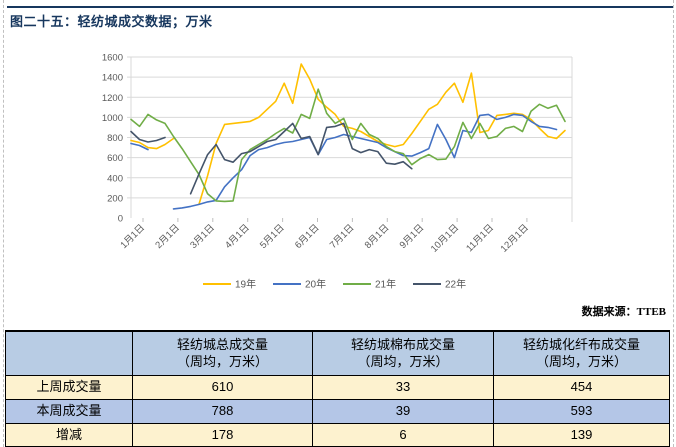  What do you see at coordinates (369, 284) in the screenshot?
I see `legend-item-21年: 21年` at bounding box center [369, 284].